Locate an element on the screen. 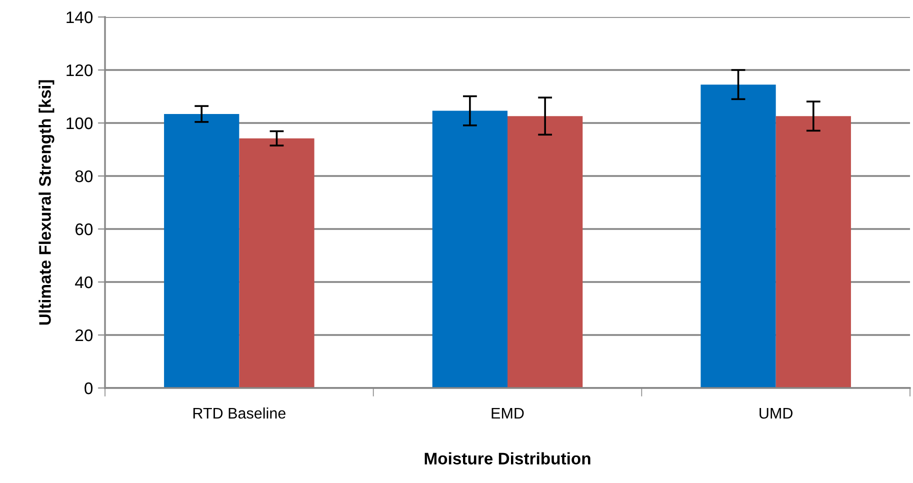 Image resolution: width=913 pixels, height=483 pixels. y-tick-label: 120 is located at coordinates (79, 70).